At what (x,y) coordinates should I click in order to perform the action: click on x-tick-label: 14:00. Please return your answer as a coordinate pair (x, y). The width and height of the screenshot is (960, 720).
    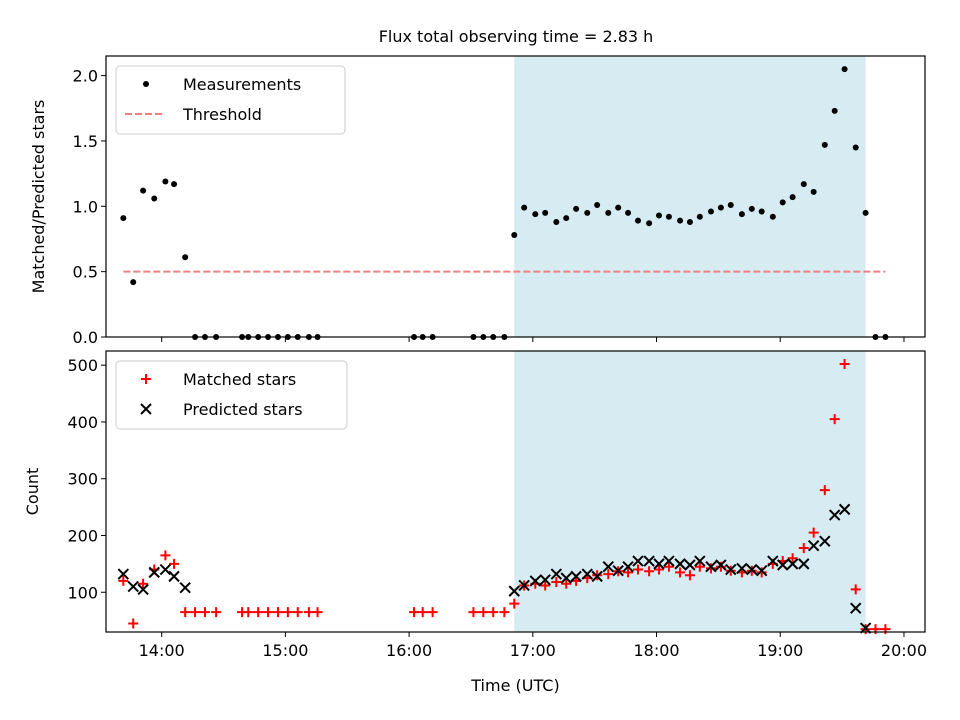
    Looking at the image, I should click on (162, 650).